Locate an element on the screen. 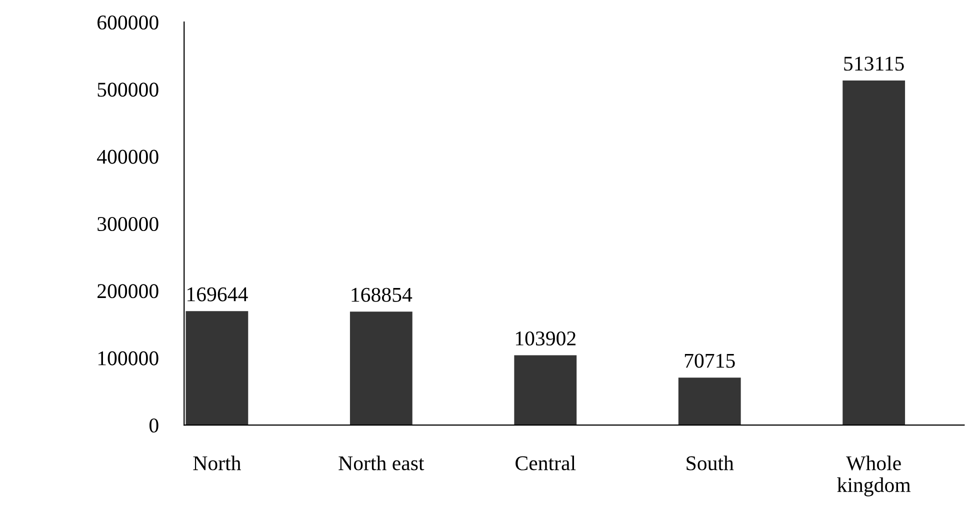 The image size is (969, 514). y-tick-label: 0 is located at coordinates (153, 425).